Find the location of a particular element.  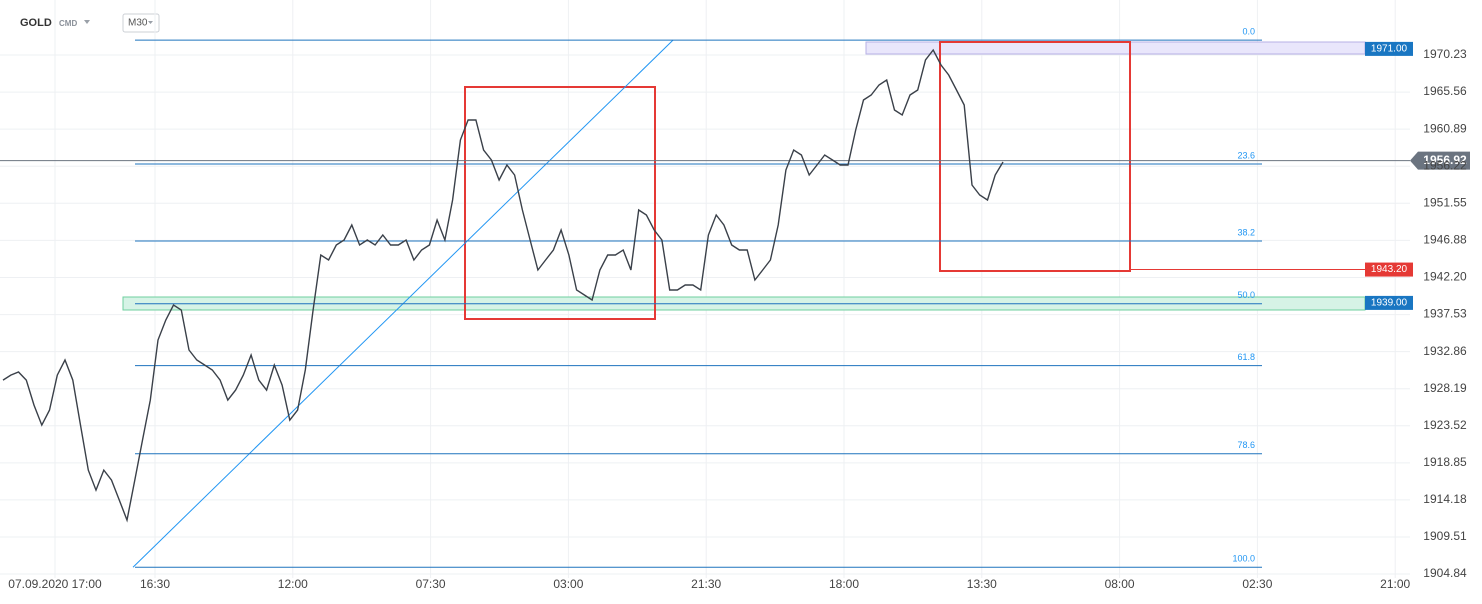

y-tick-label: 1923.52 is located at coordinates (1445, 425).